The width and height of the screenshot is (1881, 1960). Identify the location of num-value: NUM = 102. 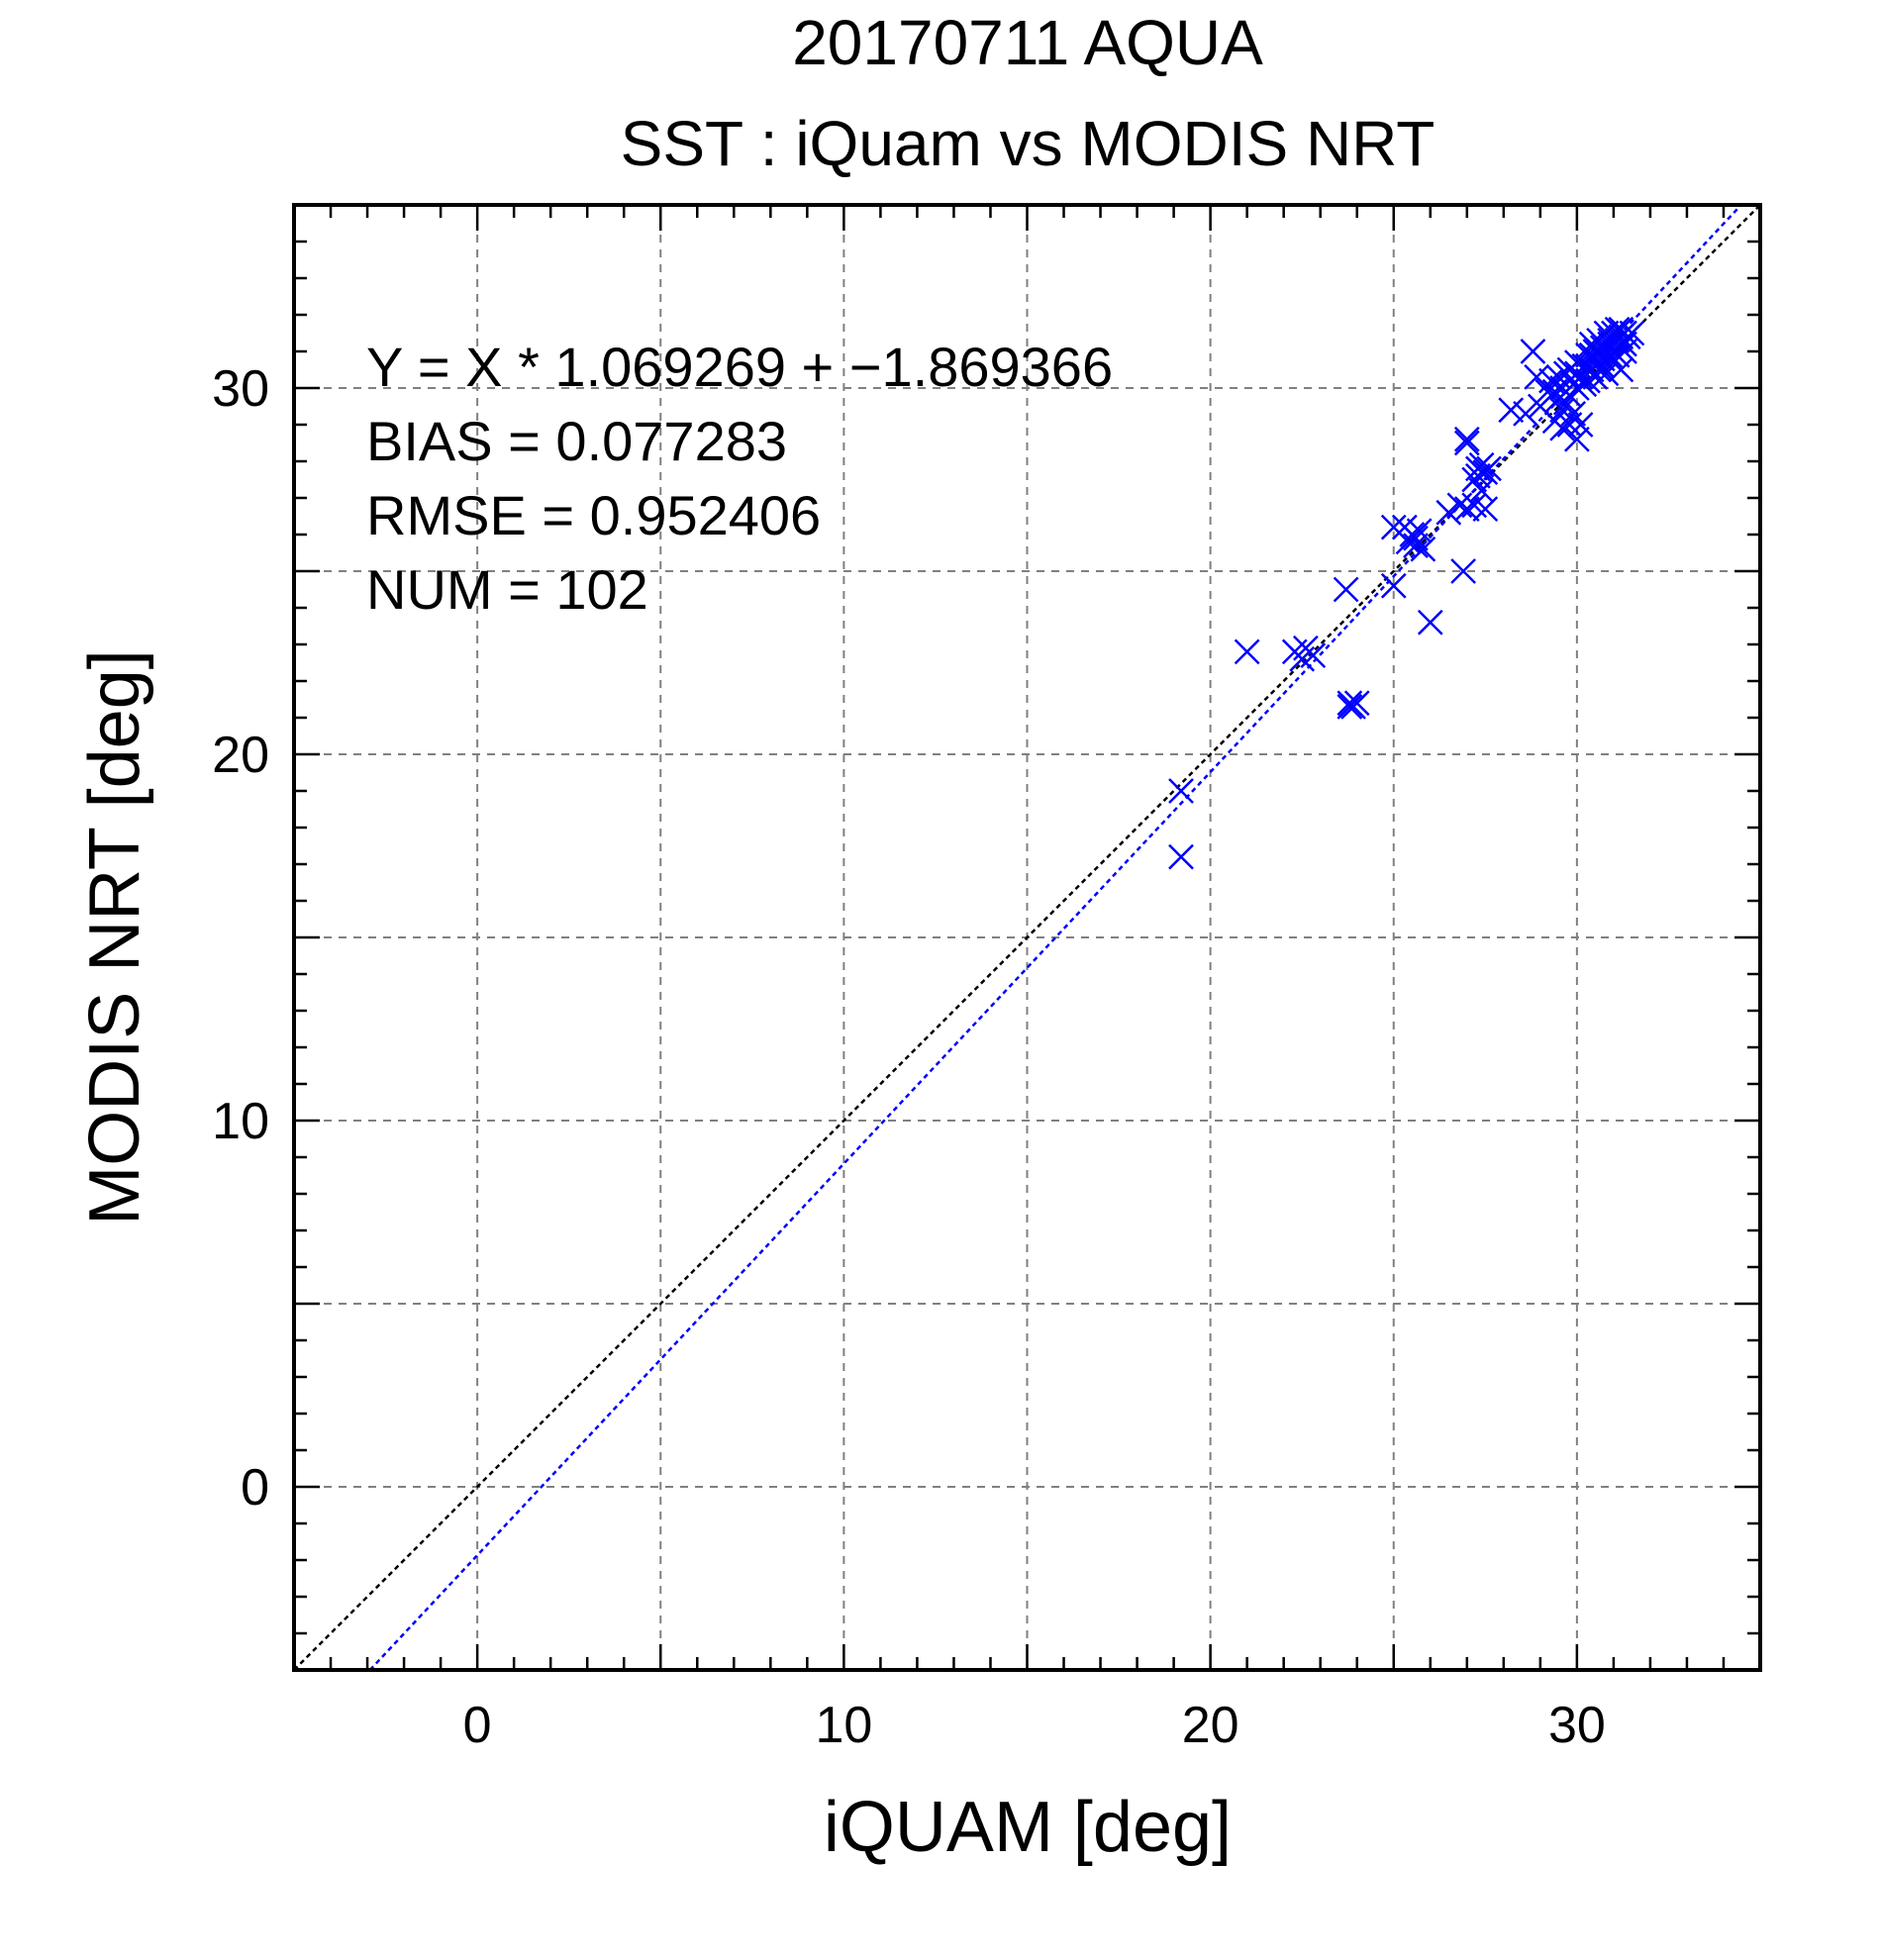
(507, 589).